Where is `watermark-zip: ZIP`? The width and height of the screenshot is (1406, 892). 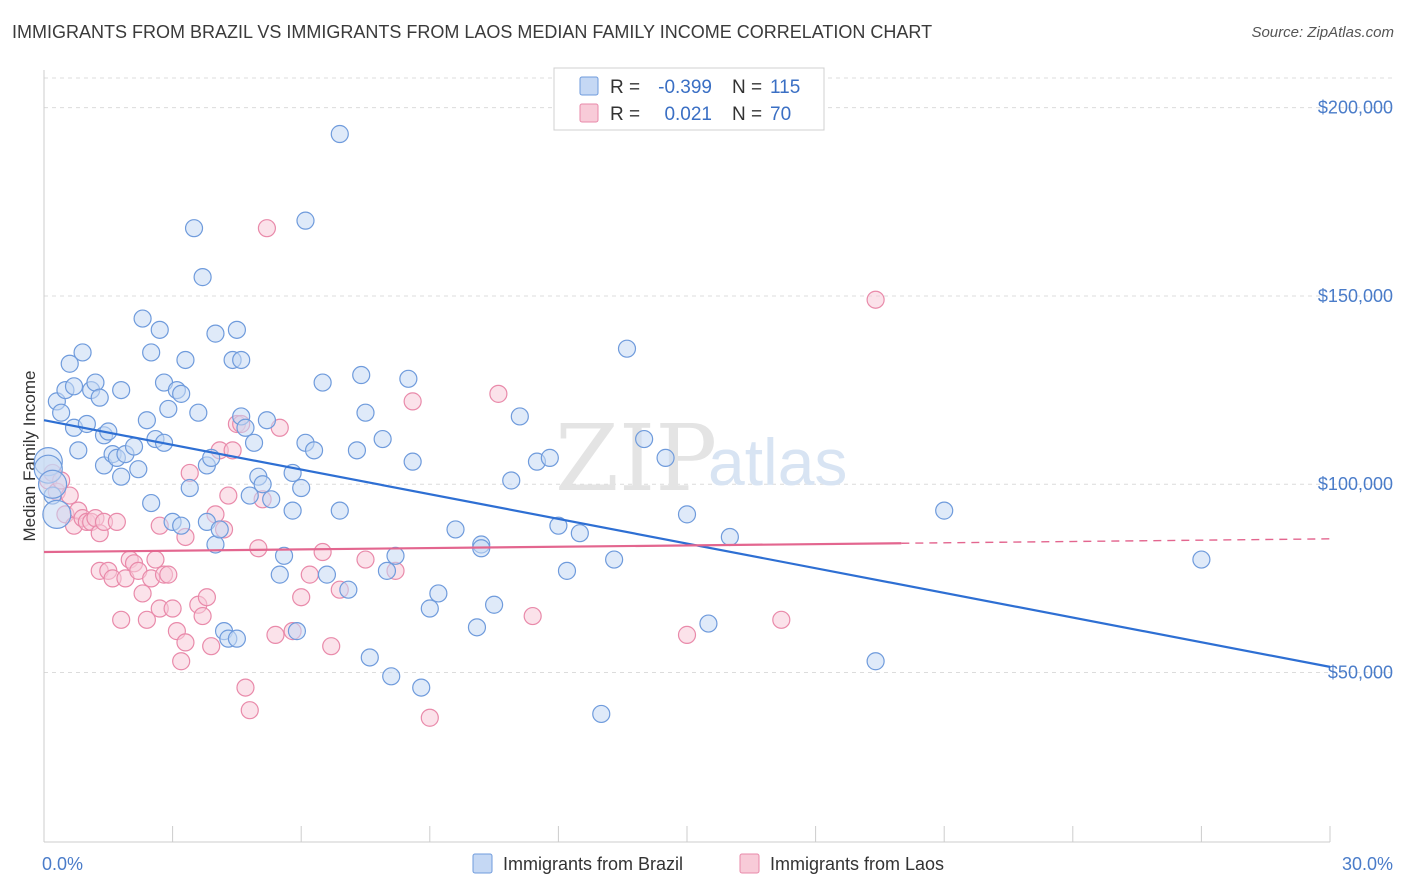 watermark-zip: ZIP is located at coordinates (636, 458).